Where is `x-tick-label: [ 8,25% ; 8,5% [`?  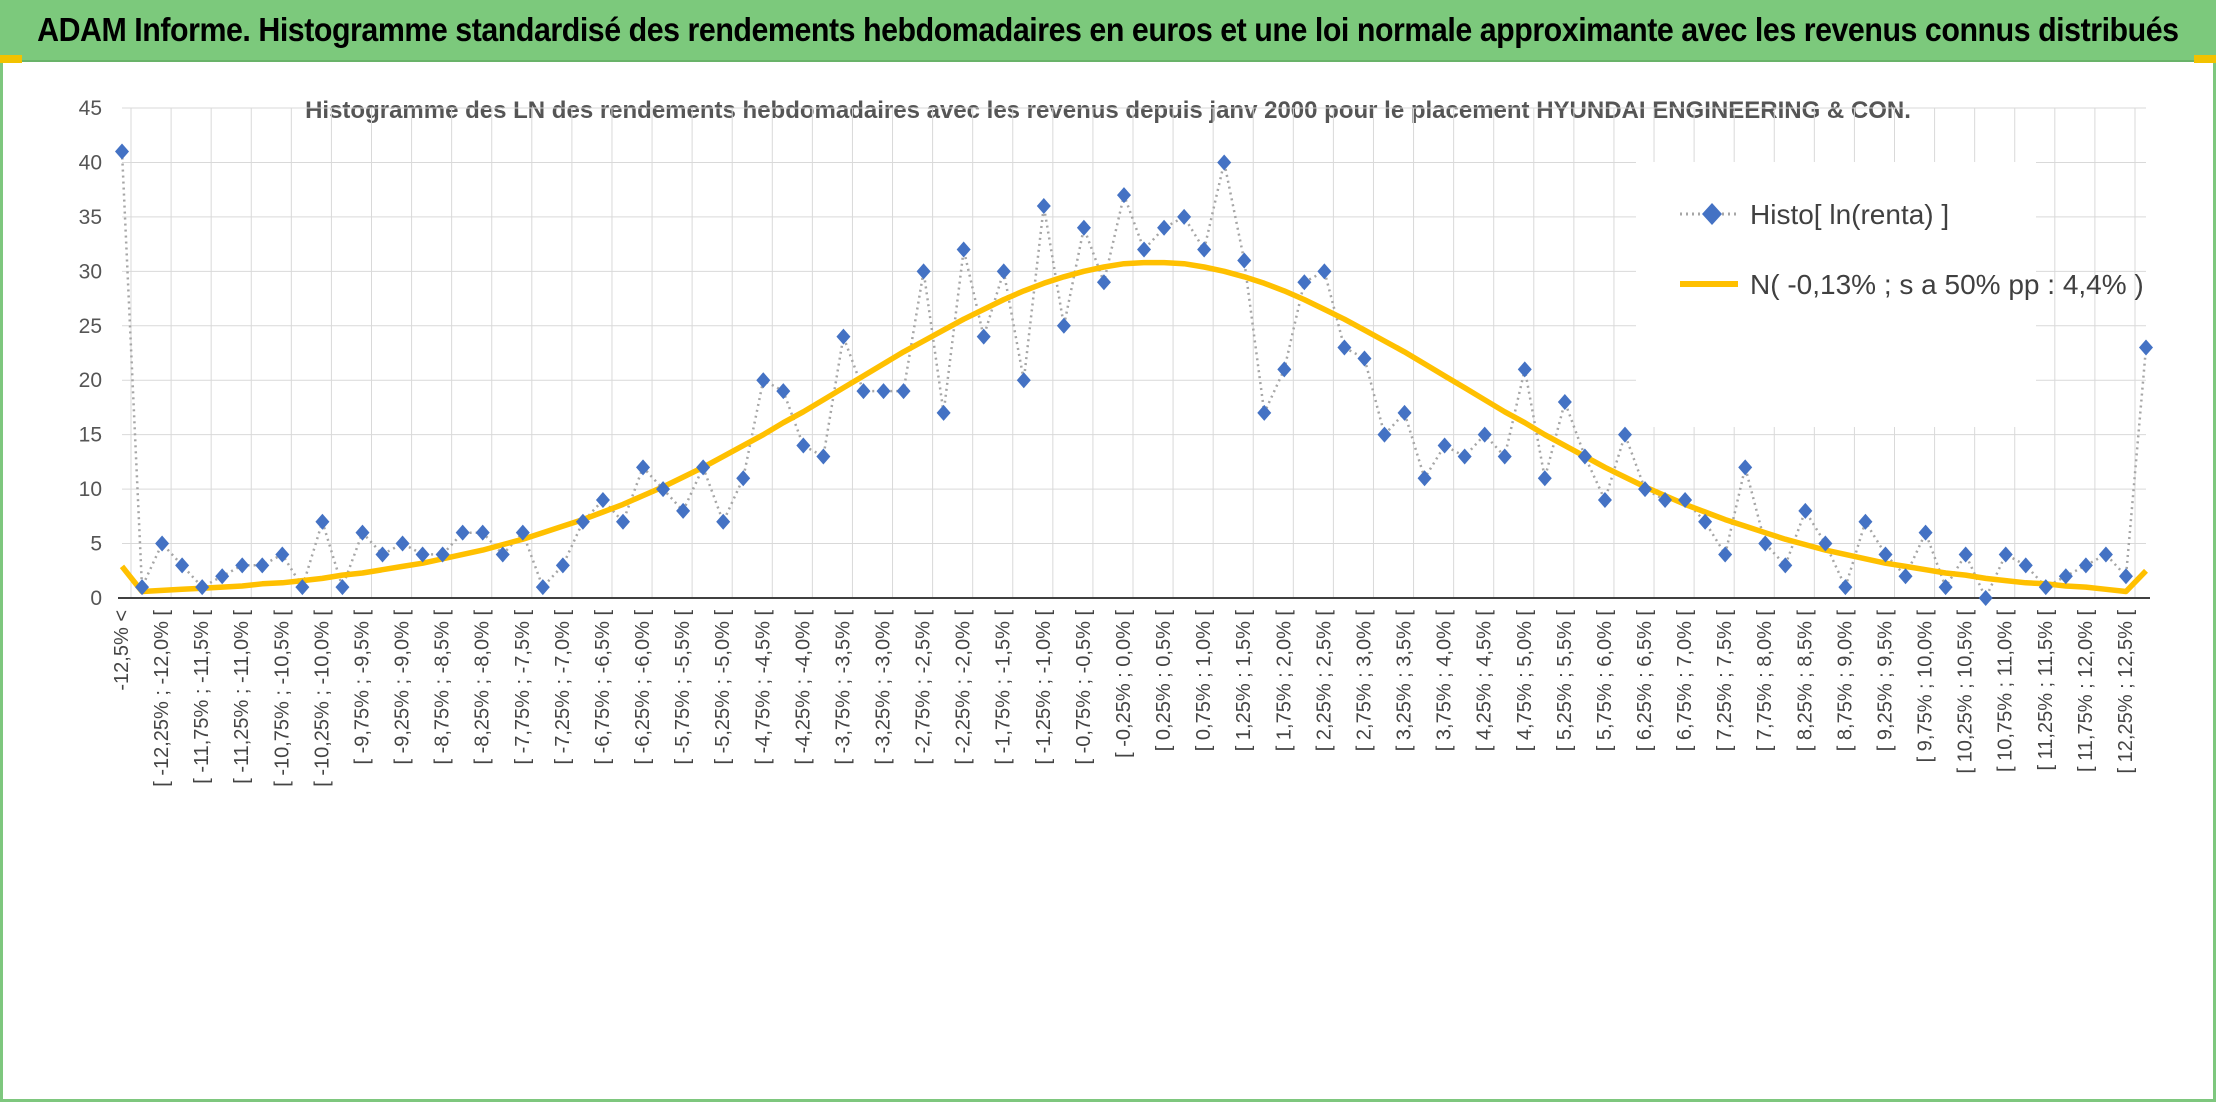
x-tick-label: [ 8,25% ; 8,5% [ is located at coordinates (1805, 681).